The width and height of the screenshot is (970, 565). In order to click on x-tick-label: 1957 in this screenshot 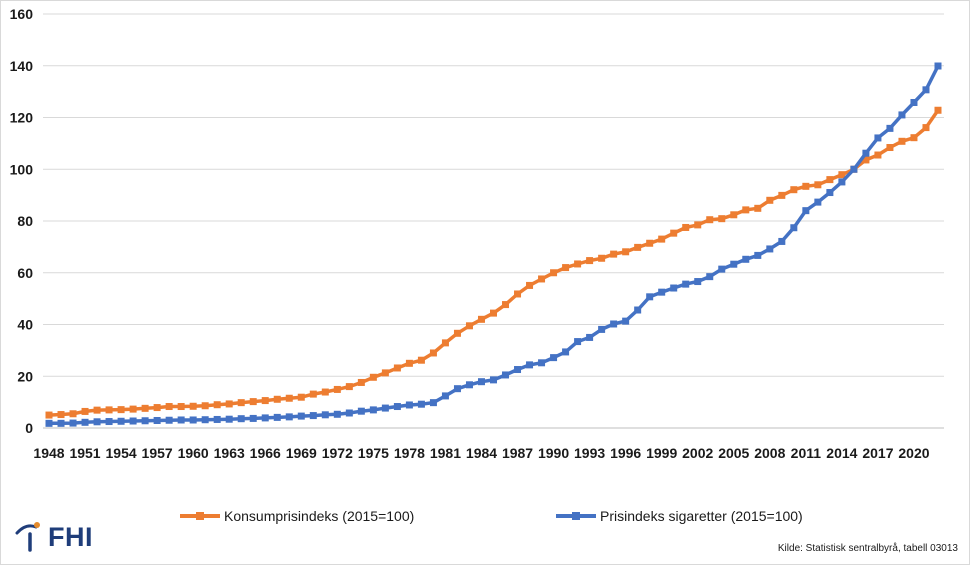, I will do `click(157, 453)`.